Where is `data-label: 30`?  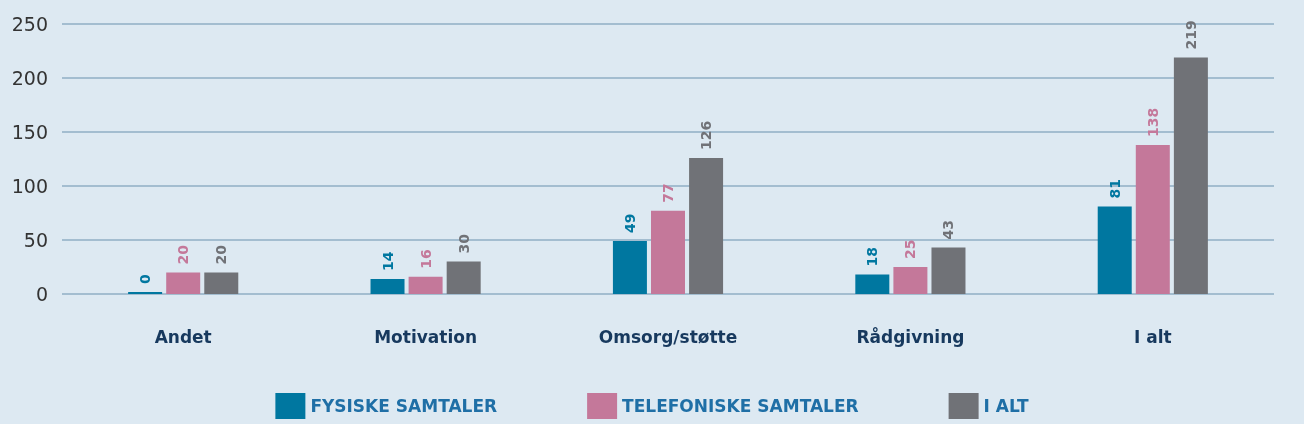
data-label: 30 is located at coordinates (463, 243).